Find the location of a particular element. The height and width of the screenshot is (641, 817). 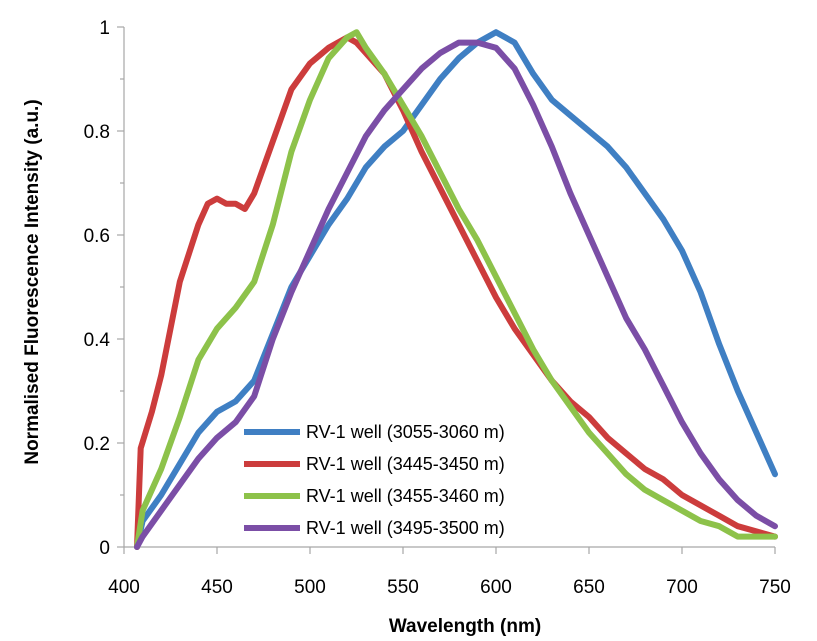

y-tick-label: 0.2 is located at coordinates (97, 444).